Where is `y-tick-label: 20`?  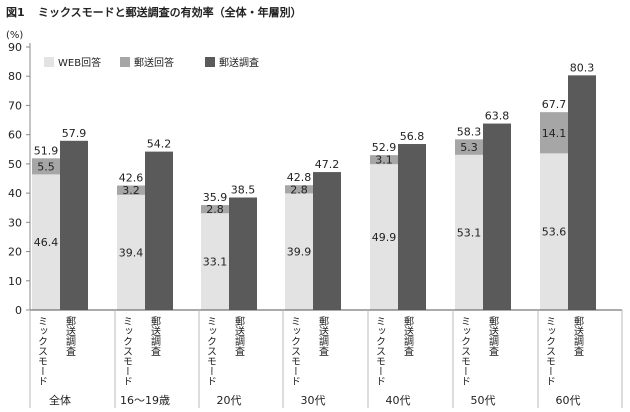
y-tick-label: 20 is located at coordinates (15, 252).